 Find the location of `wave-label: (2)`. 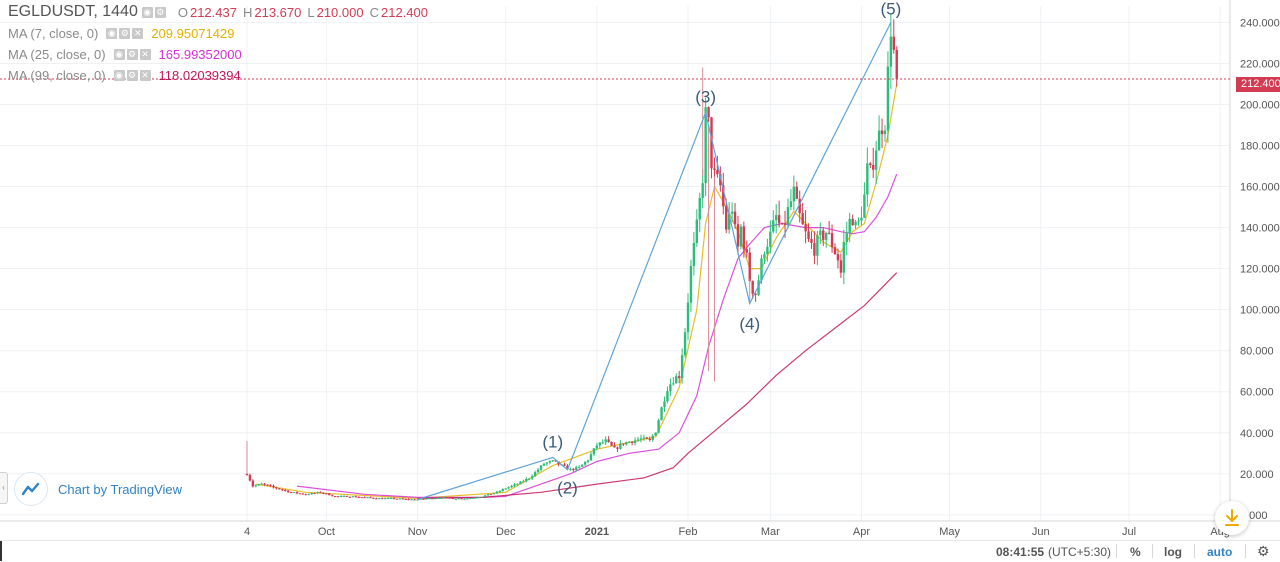

wave-label: (2) is located at coordinates (567, 488).